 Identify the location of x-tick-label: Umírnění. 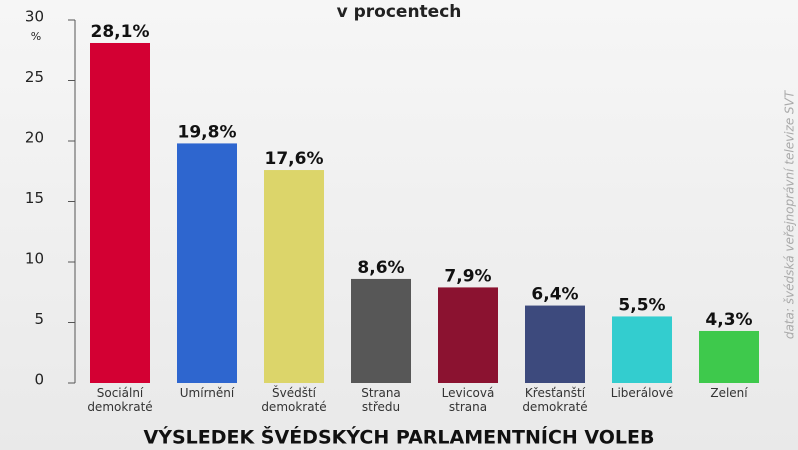
(207, 393).